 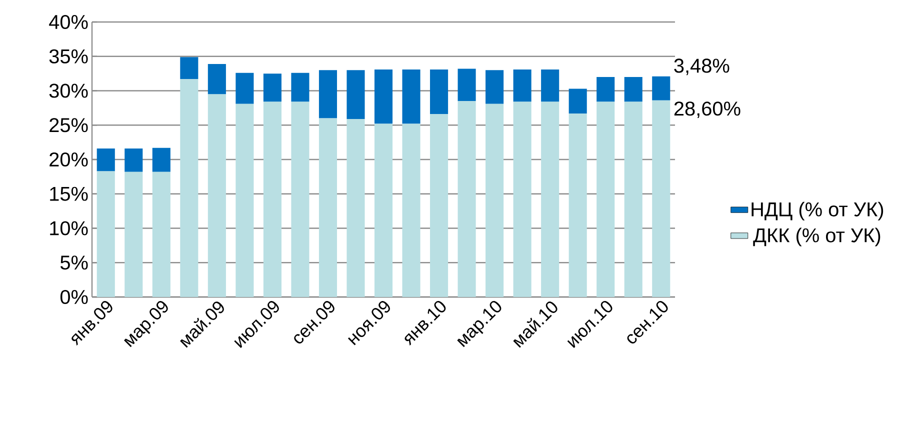 What do you see at coordinates (68, 22) in the screenshot?
I see `y-tick-label: 40%` at bounding box center [68, 22].